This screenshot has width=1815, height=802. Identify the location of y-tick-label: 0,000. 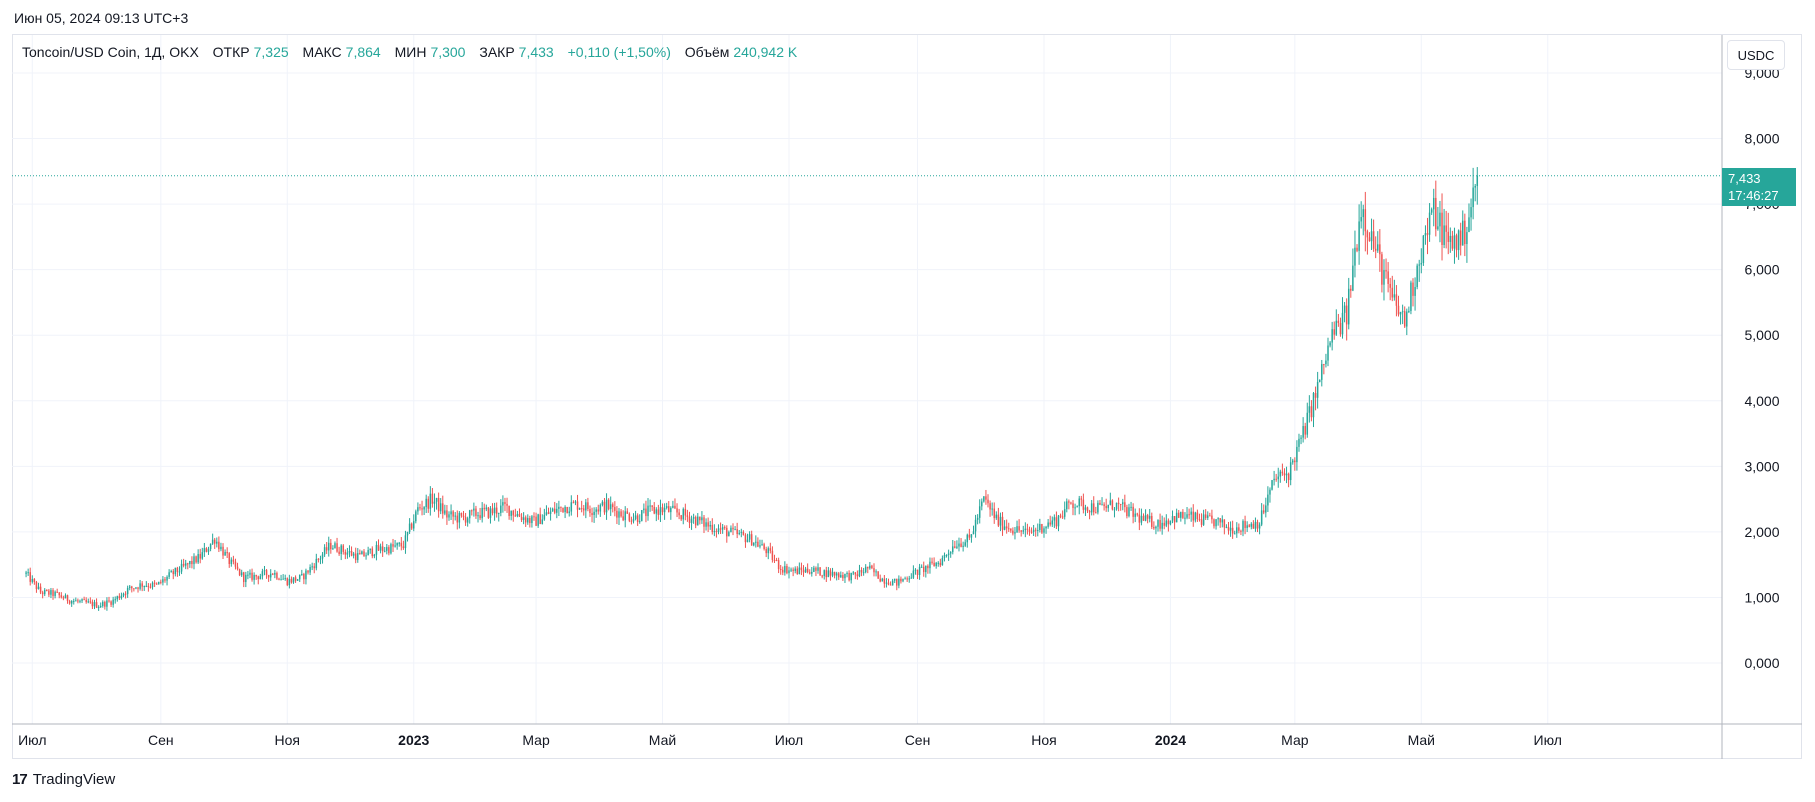
(1761, 663).